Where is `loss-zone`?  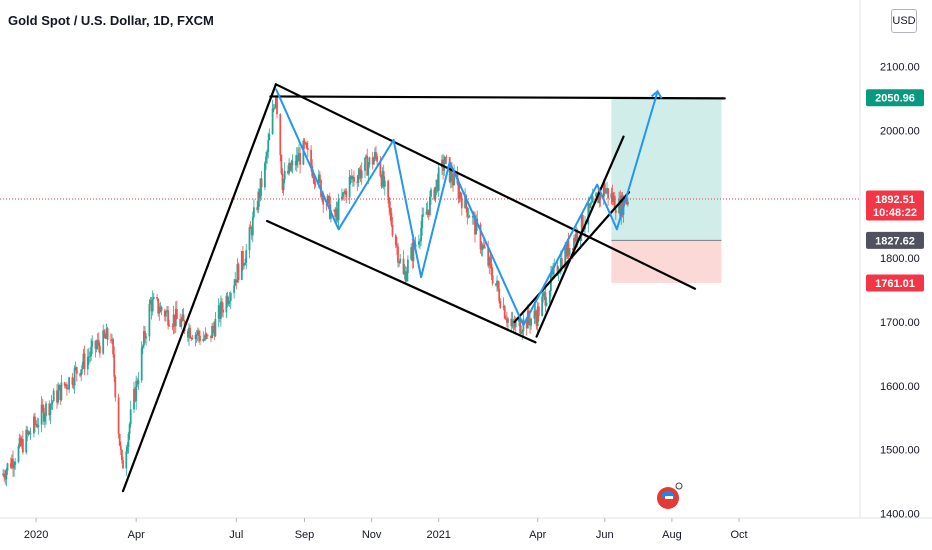
loss-zone is located at coordinates (666, 261).